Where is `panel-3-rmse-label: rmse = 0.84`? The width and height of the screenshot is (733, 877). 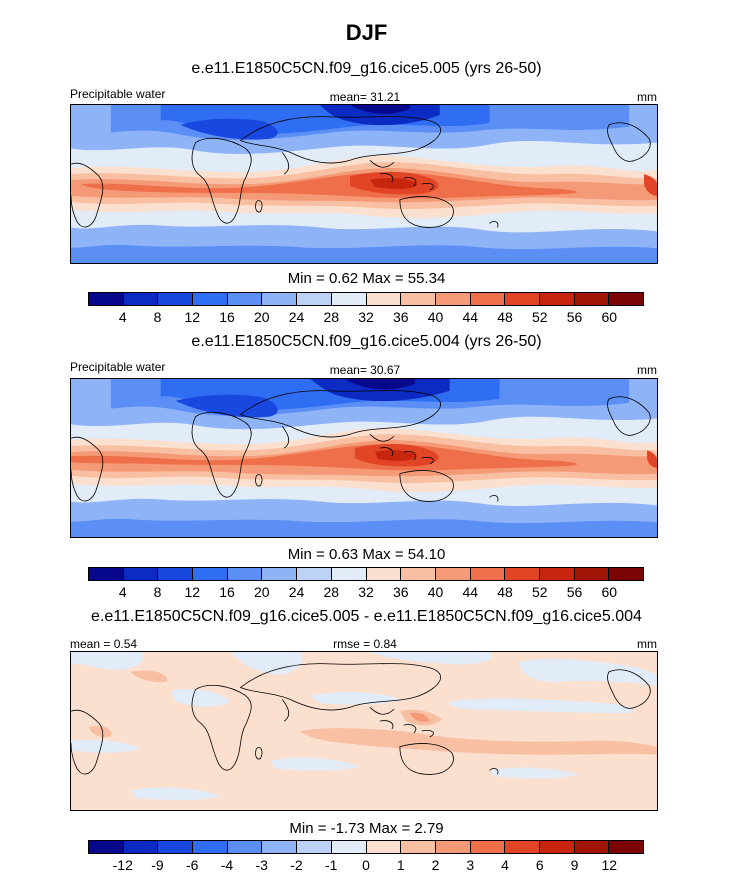
panel-3-rmse-label: rmse = 0.84 is located at coordinates (365, 644).